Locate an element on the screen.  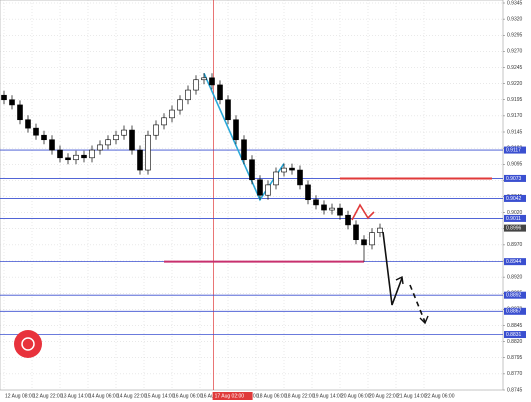
level-label: 0.8944 is located at coordinates (514, 262).